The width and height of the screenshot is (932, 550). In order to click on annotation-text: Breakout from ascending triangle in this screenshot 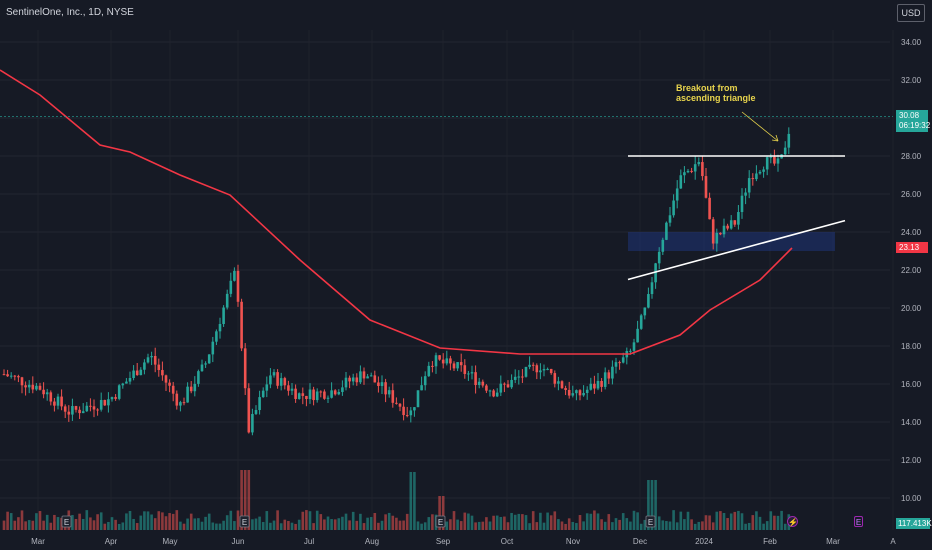, I will do `click(716, 93)`.